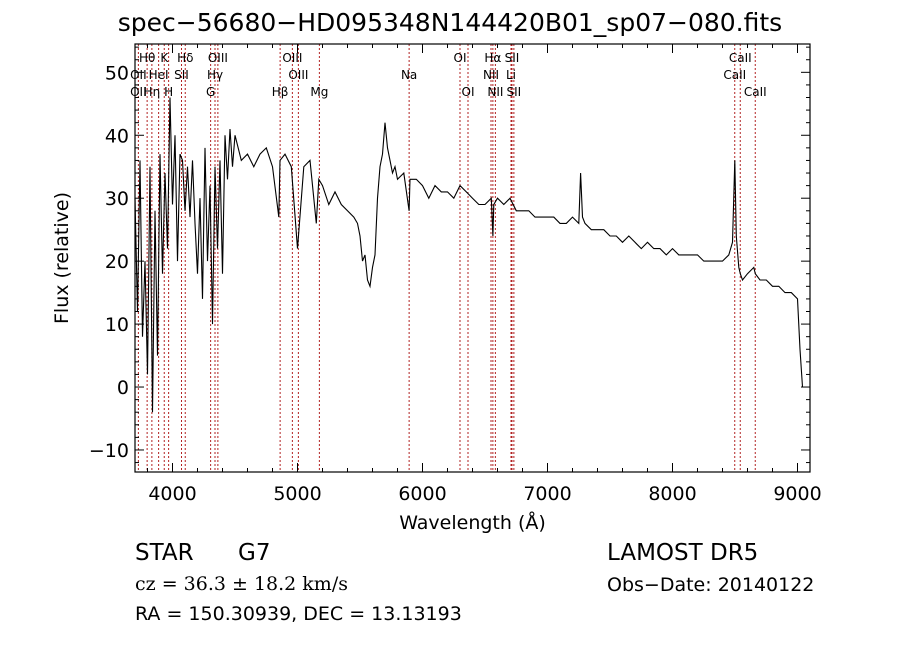  Describe the element at coordinates (672, 494) in the screenshot. I see `x-tick-label: 8000` at that location.